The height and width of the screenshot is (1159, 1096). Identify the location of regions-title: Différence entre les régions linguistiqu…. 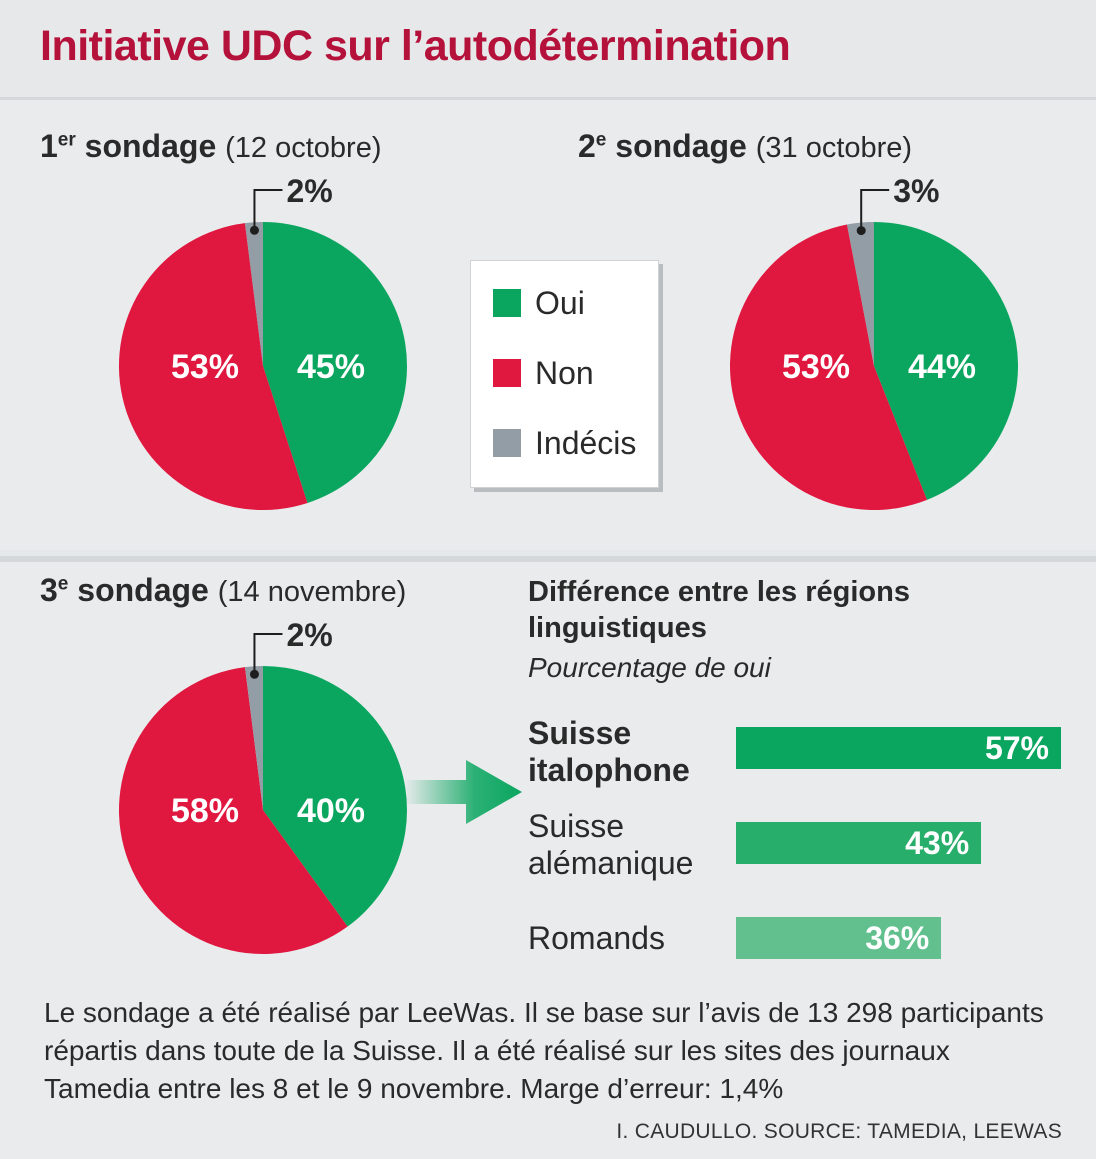
(719, 610).